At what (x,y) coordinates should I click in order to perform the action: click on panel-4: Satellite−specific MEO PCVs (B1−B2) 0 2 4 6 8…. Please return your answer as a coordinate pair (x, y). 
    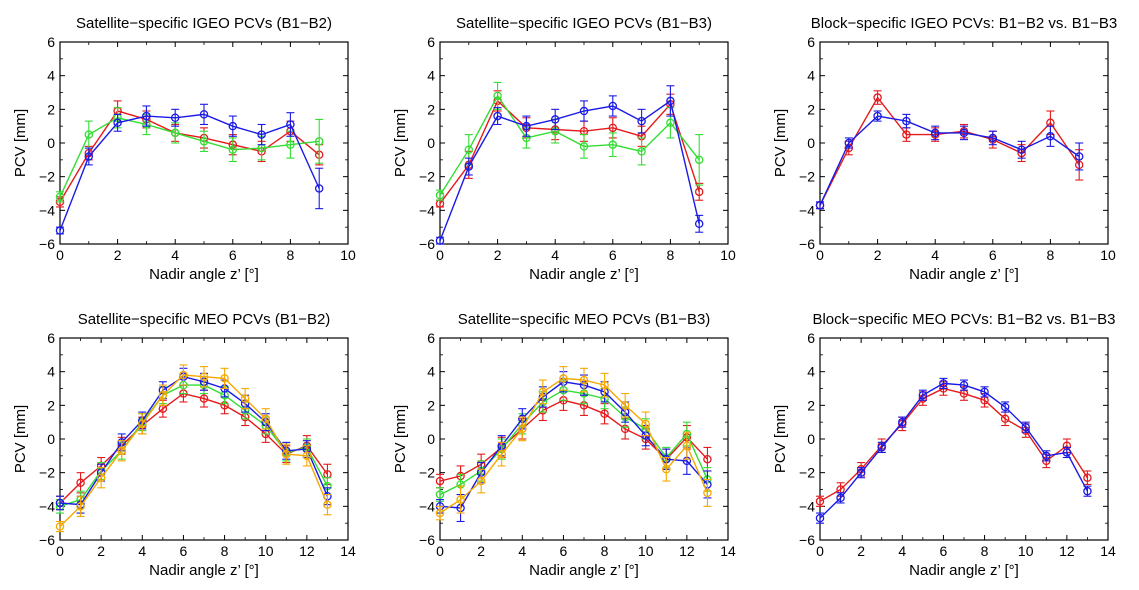
    Looking at the image, I should click on (184, 445).